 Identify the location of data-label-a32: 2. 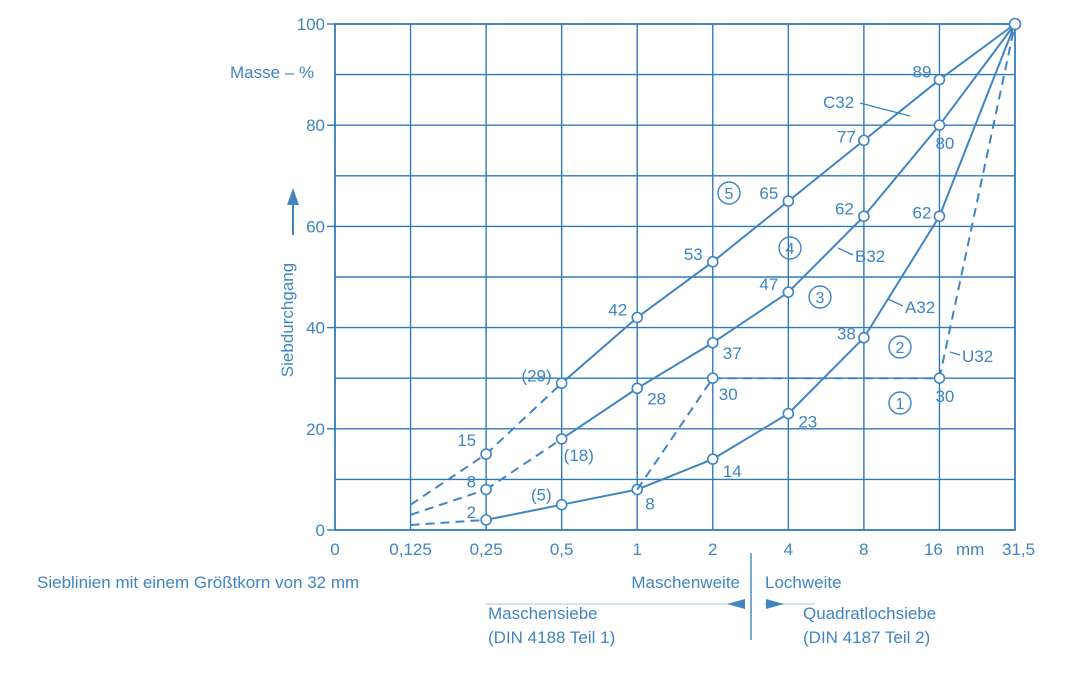
(471, 512).